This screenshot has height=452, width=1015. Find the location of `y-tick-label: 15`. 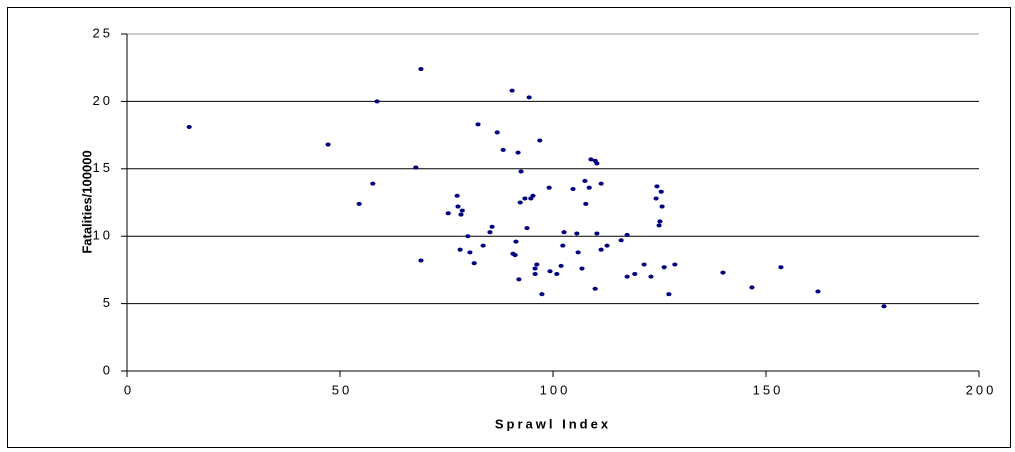

y-tick-label: 15 is located at coordinates (103, 167).